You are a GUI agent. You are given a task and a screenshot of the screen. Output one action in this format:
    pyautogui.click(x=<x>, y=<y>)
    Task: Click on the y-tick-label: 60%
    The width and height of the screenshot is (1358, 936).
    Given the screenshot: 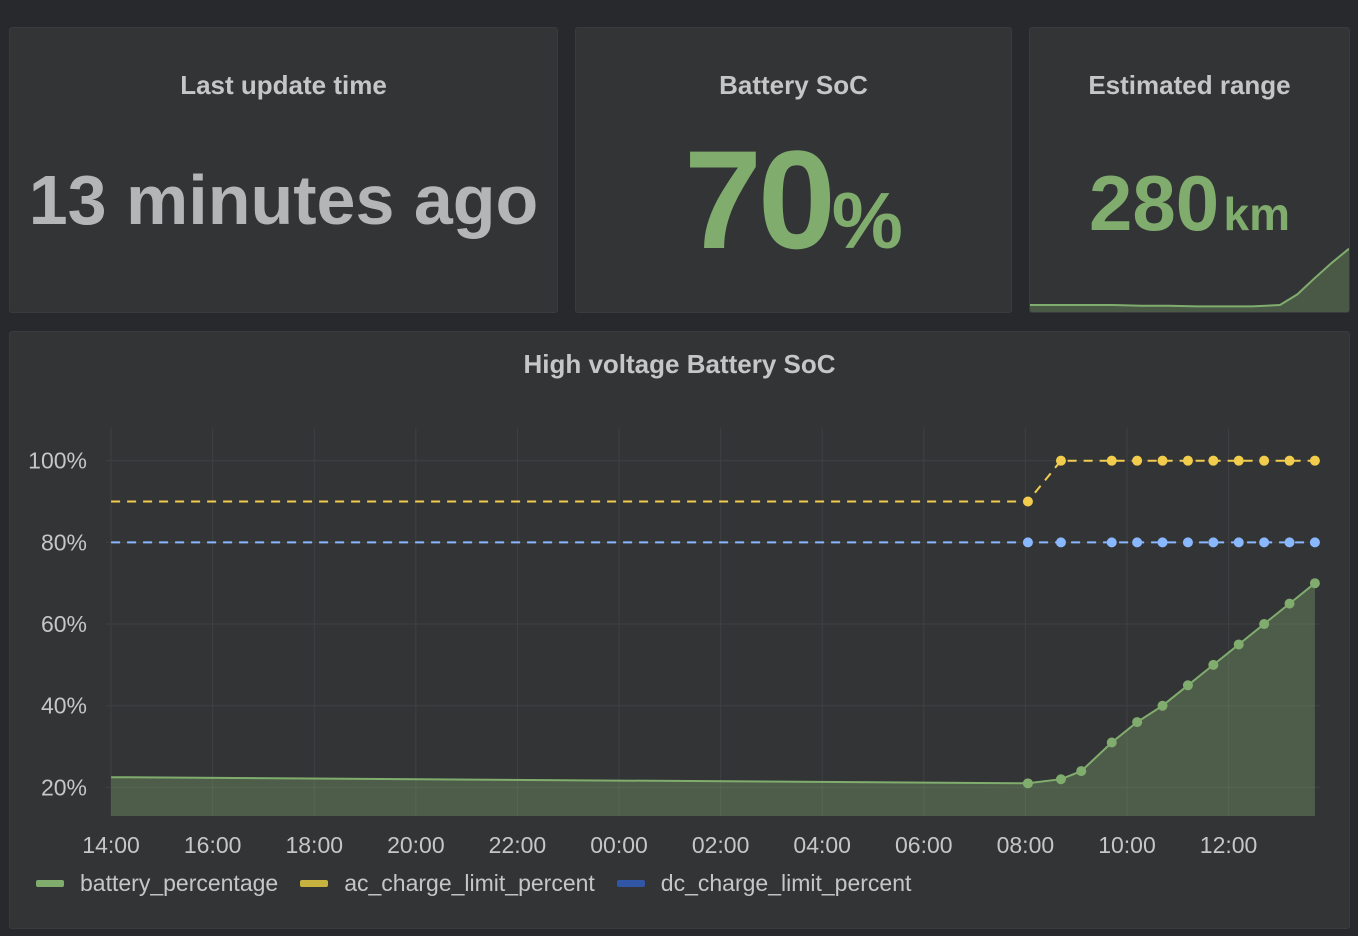 What is the action you would take?
    pyautogui.click(x=64, y=624)
    